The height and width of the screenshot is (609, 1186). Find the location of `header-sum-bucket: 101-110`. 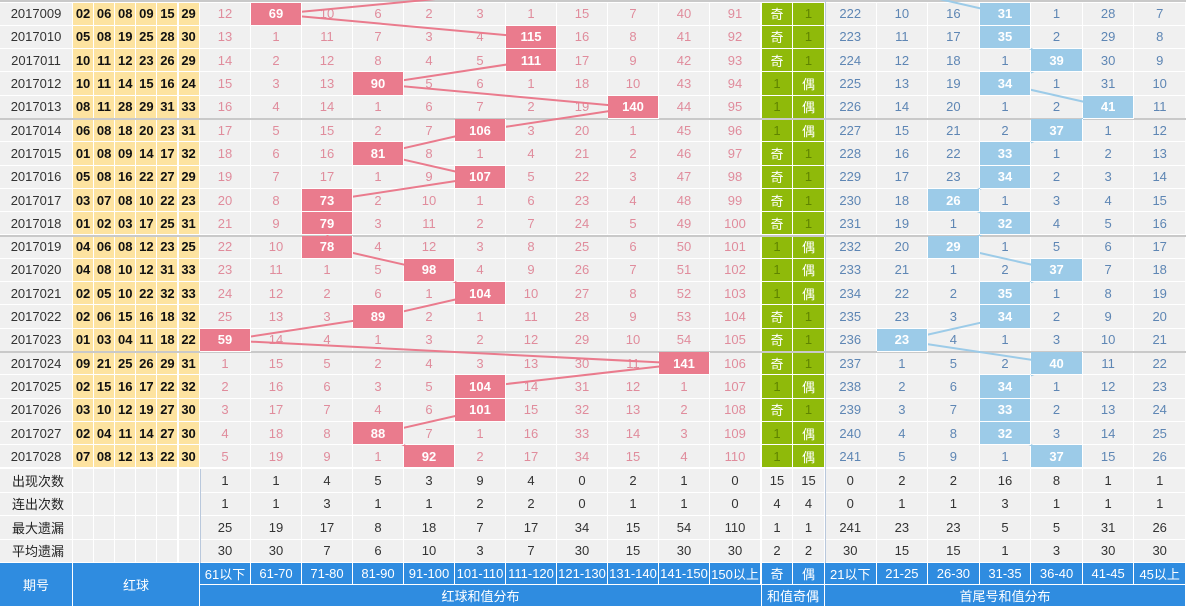

header-sum-bucket: 101-110 is located at coordinates (480, 574).